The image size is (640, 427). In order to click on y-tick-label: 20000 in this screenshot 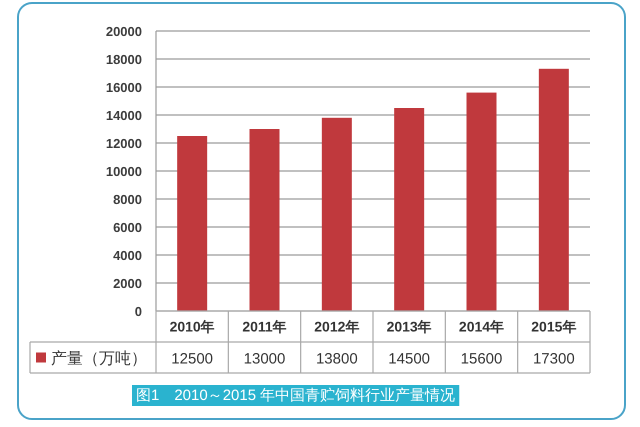, I will do `click(124, 31)`.